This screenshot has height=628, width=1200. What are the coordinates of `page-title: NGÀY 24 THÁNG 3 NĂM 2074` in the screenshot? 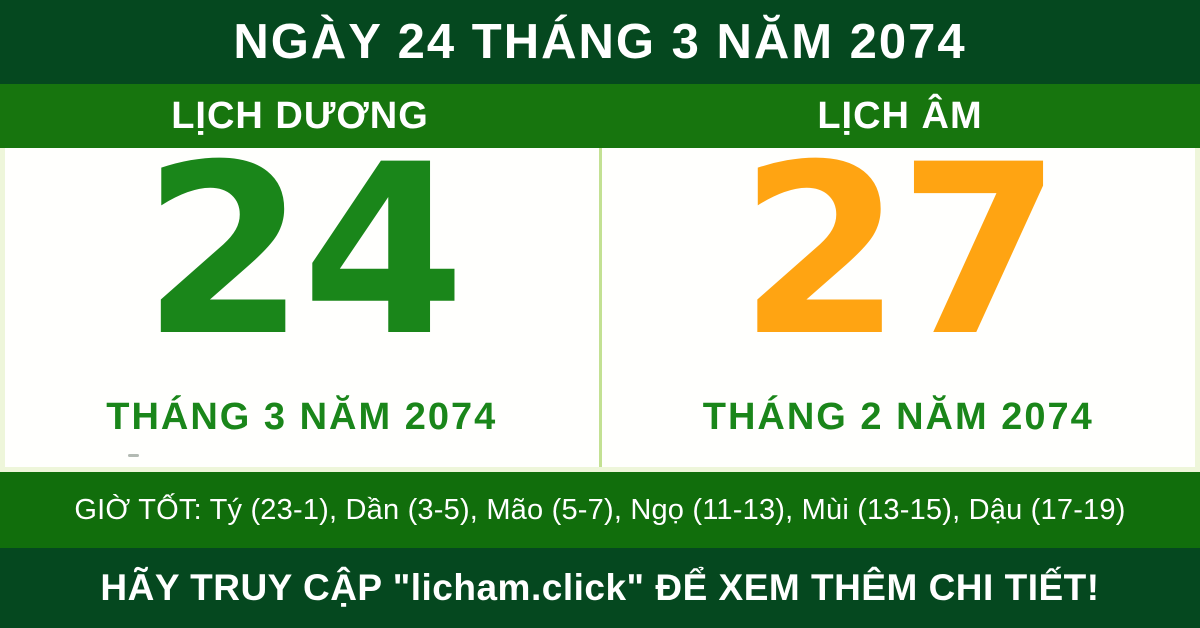 It's located at (600, 42).